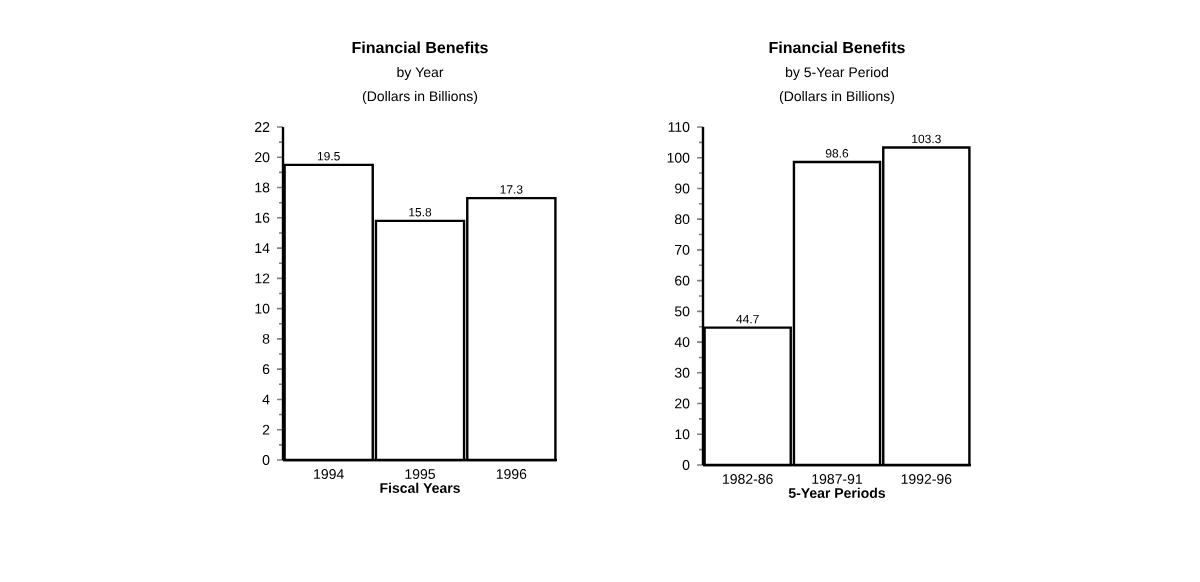  I want to click on y-tick-label: 16, so click(262, 217).